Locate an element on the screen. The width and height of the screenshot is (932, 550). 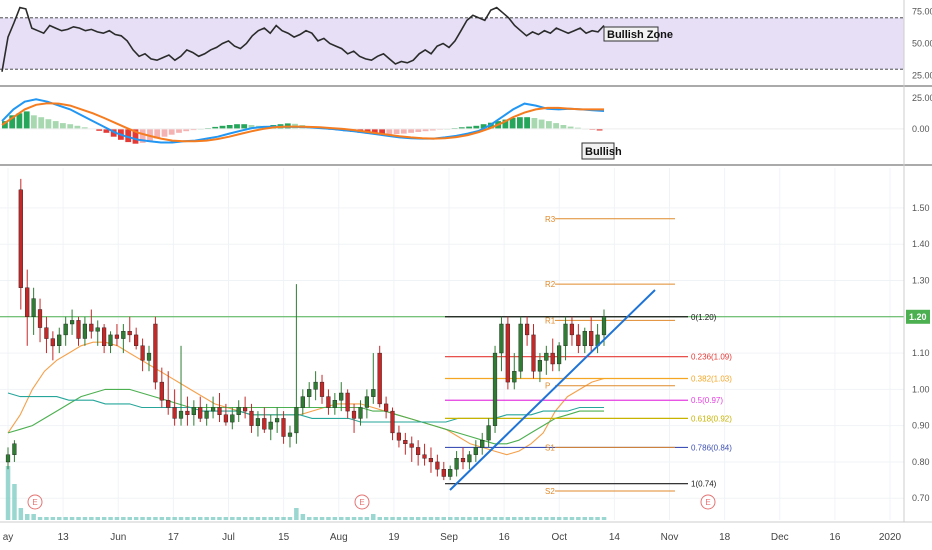
time-tick-label: 18 is located at coordinates (725, 537).